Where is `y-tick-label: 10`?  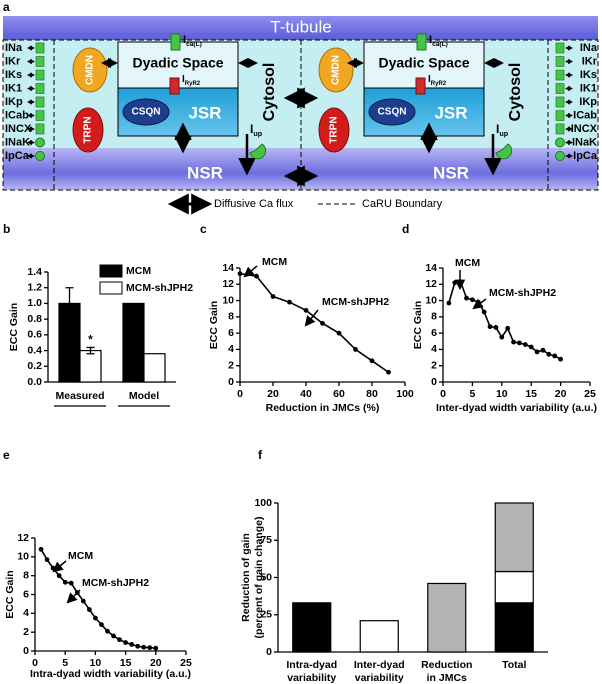 y-tick-label: 10 is located at coordinates (431, 300).